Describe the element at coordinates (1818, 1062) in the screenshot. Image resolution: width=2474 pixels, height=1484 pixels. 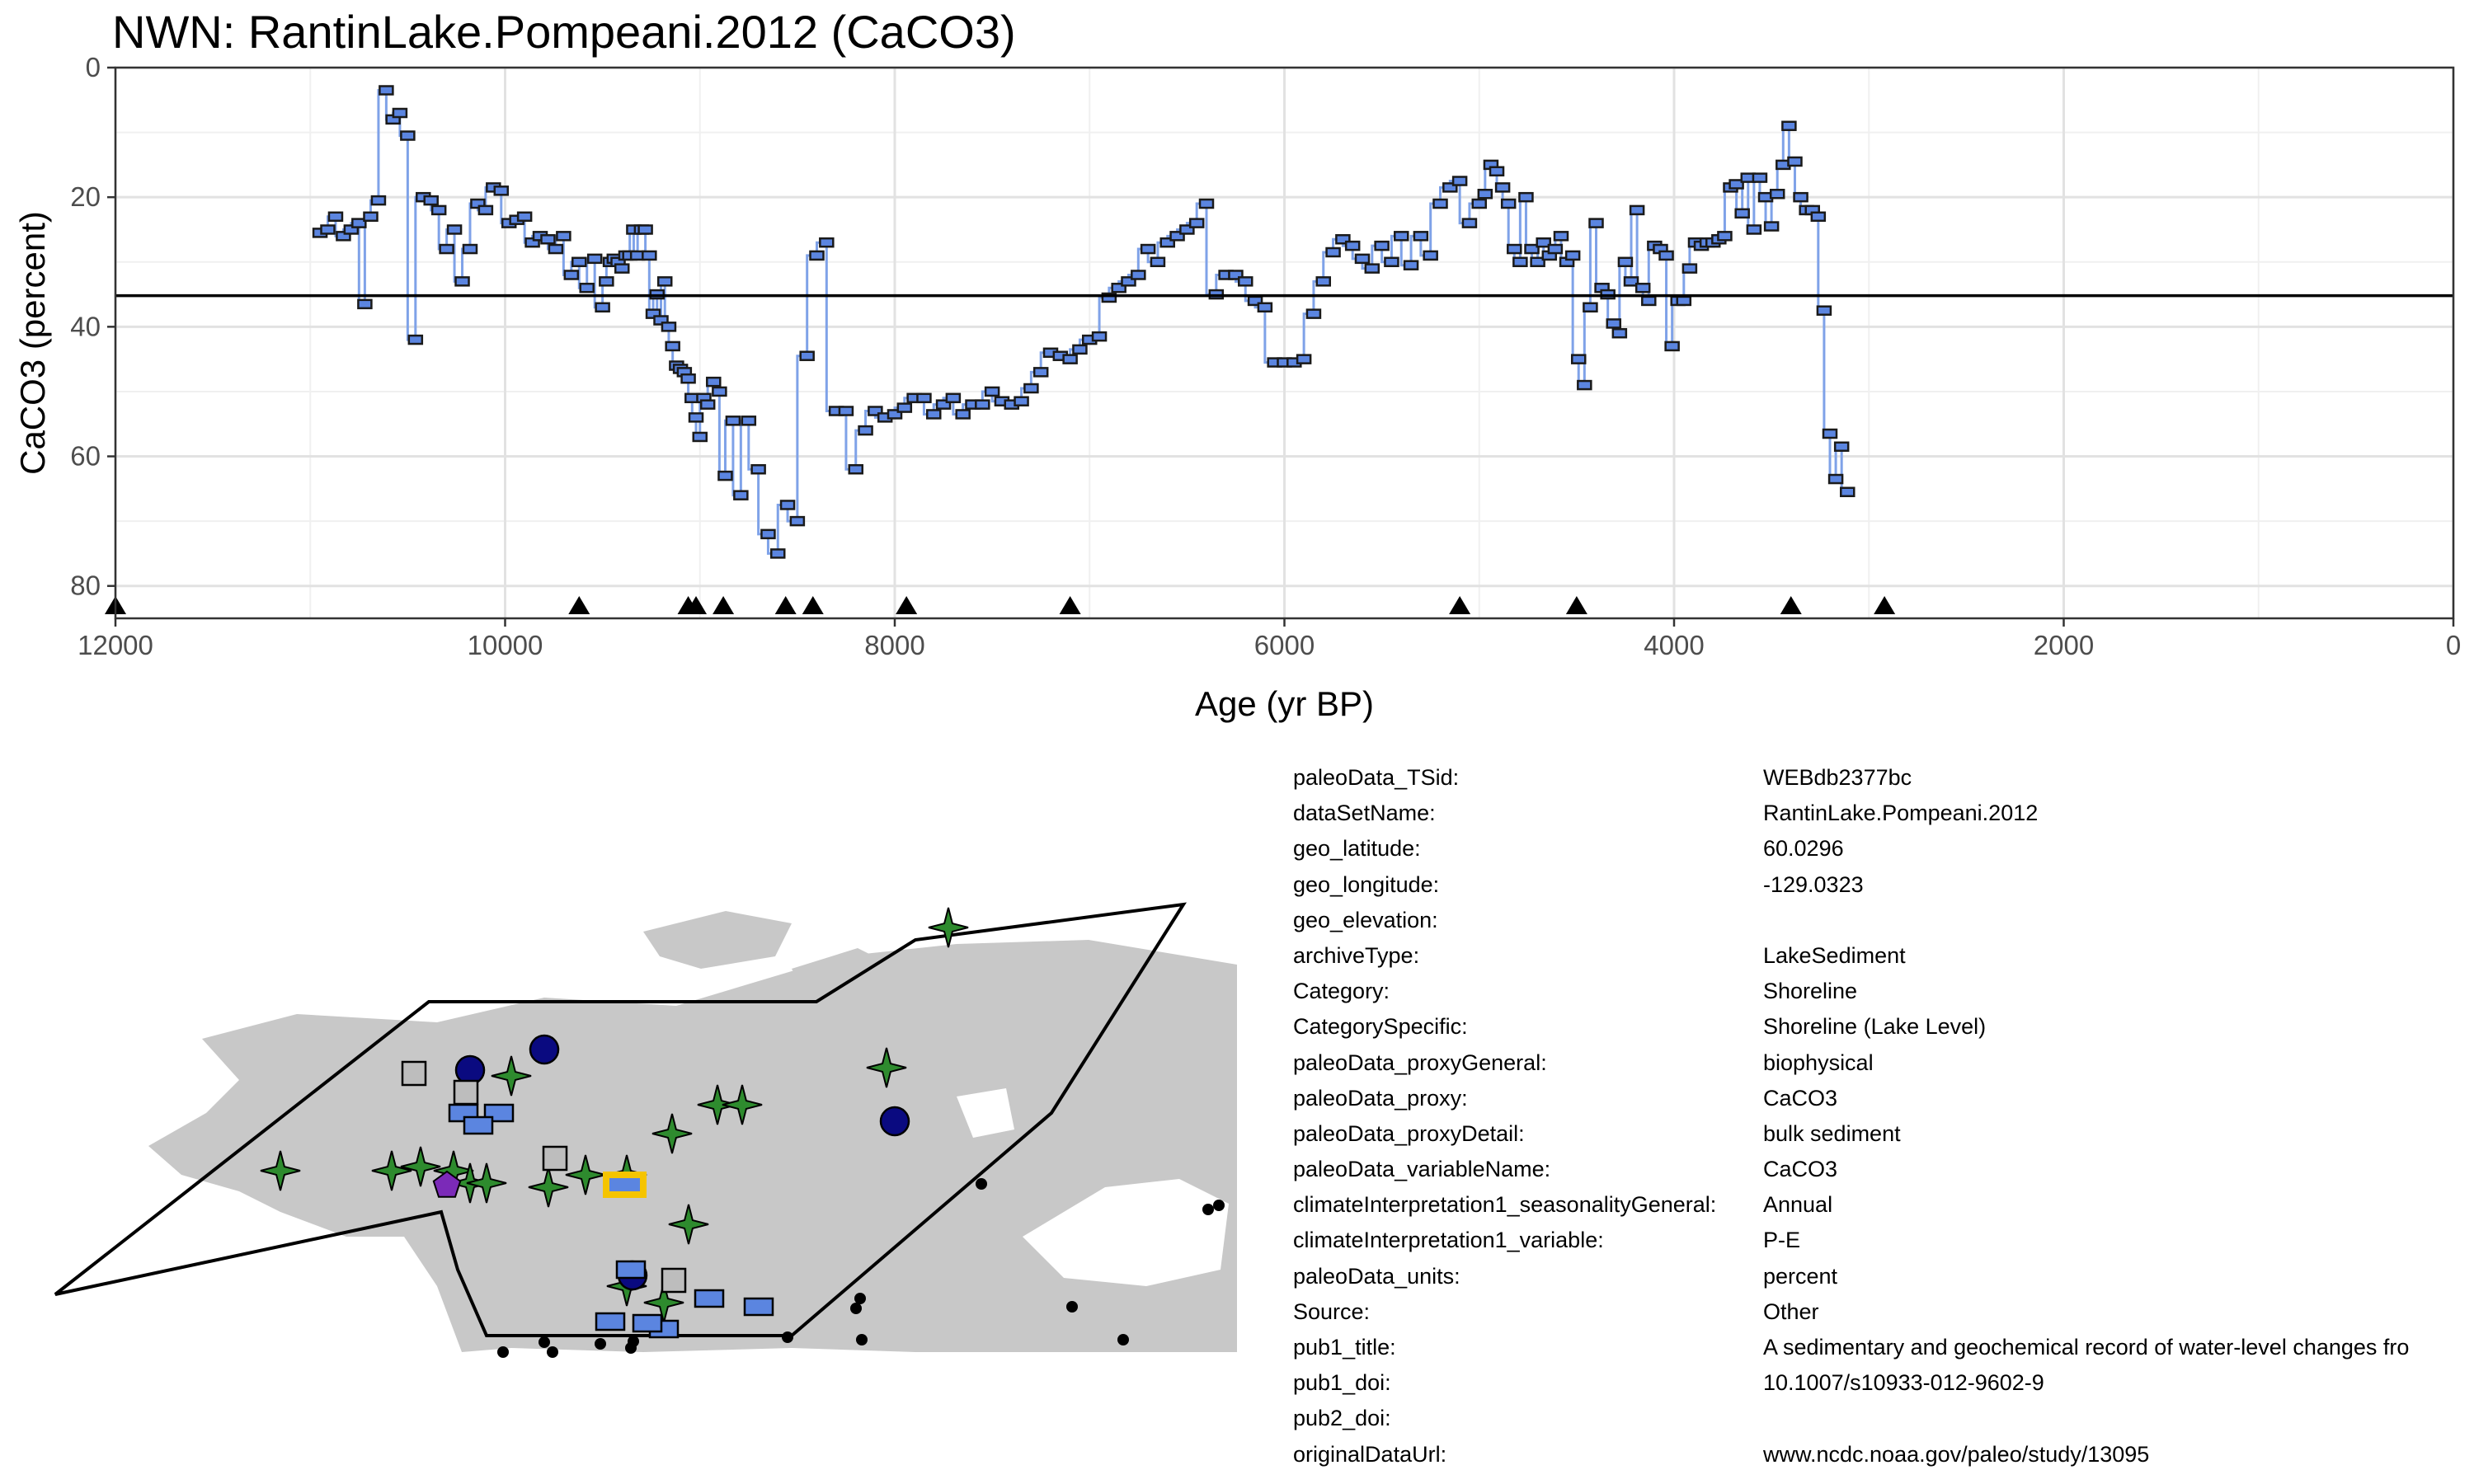
I see `metadata-value: biophysical` at that location.